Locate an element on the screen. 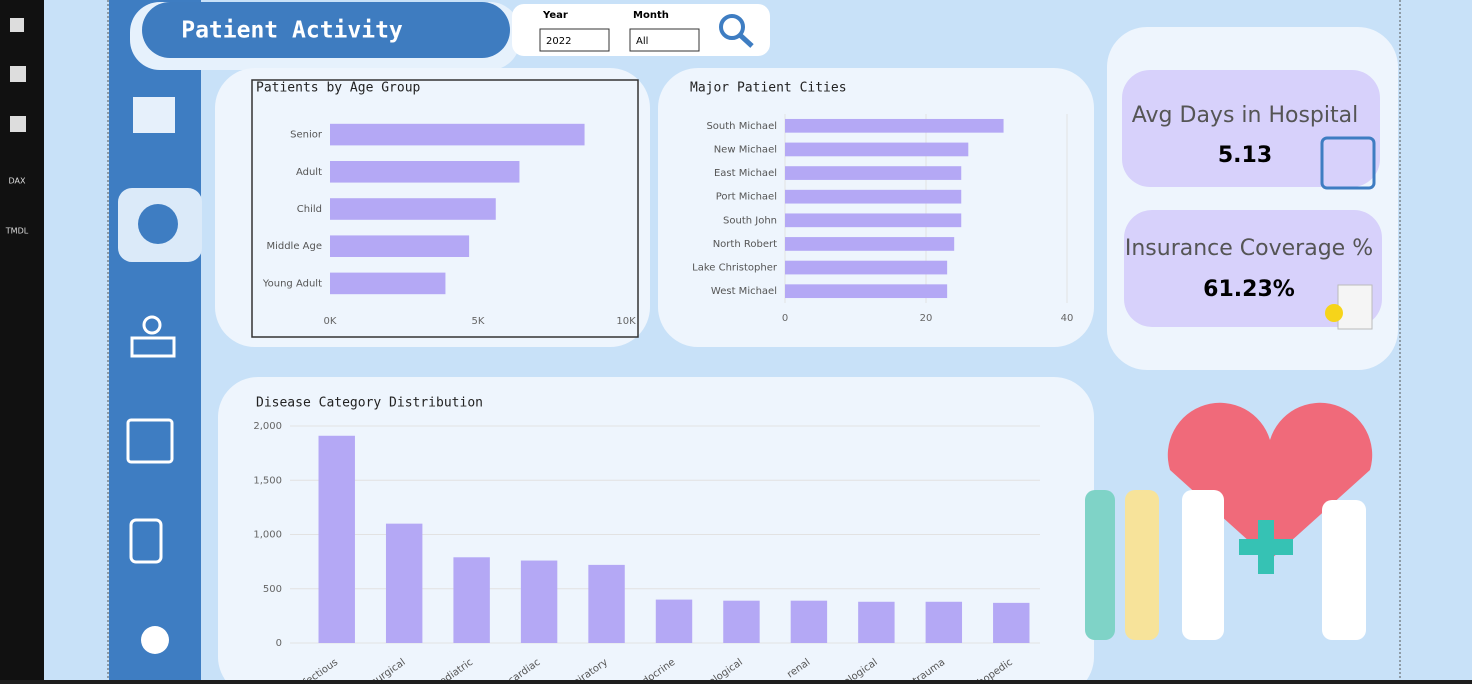 This screenshot has width=1472, height=684. chart-title: Major Patient Cities is located at coordinates (768, 88).